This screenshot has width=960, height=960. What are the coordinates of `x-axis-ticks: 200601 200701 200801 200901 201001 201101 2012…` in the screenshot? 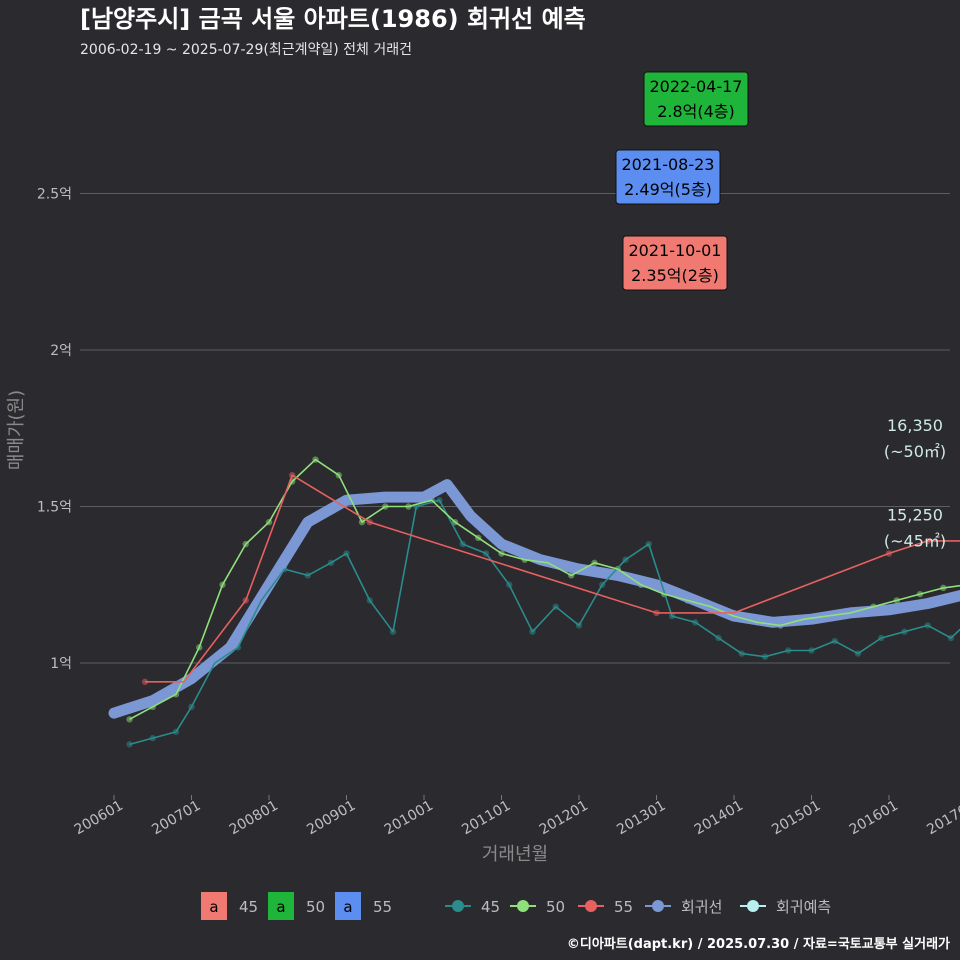 It's located at (516, 816).